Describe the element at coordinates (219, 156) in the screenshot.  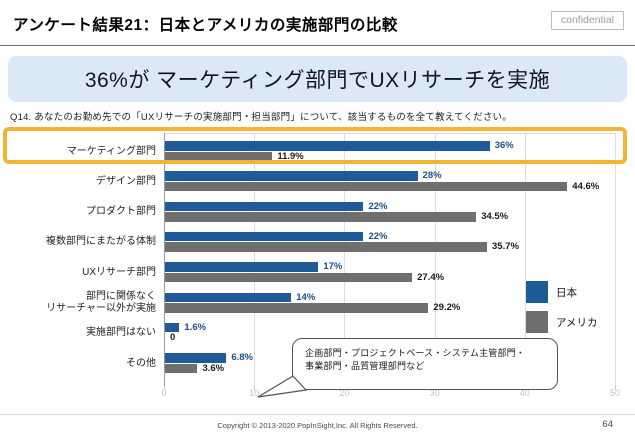
I see `bar-アメリカ-0` at that location.